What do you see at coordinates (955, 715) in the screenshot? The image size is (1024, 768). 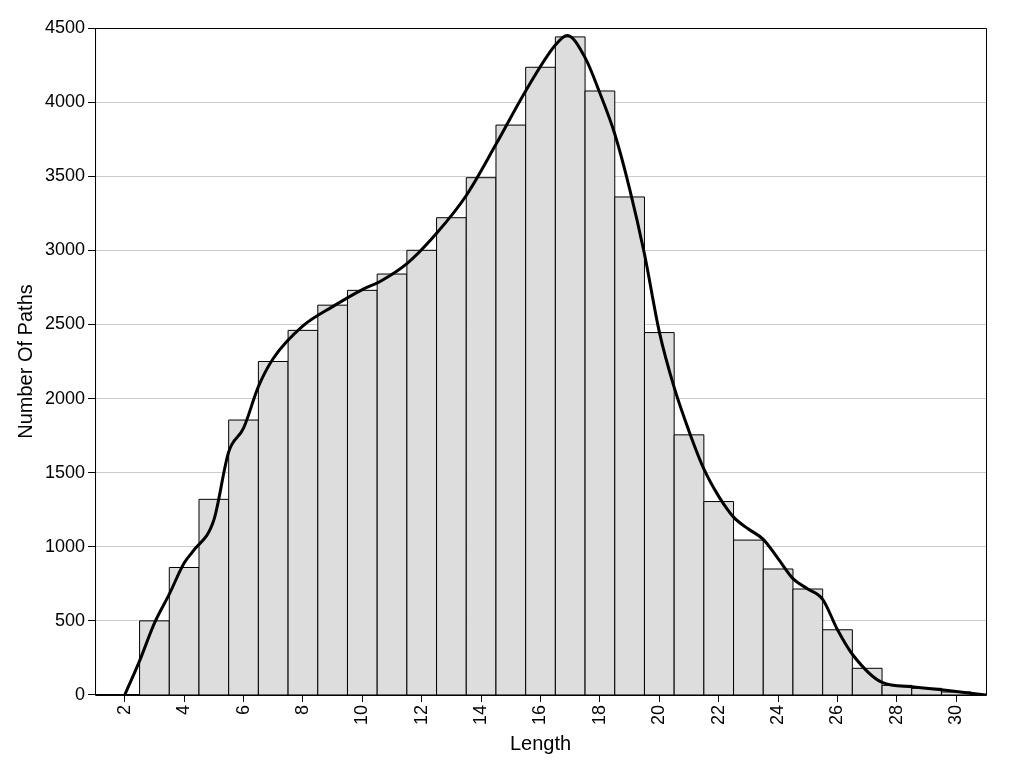 I see `x-tick-label: 30` at bounding box center [955, 715].